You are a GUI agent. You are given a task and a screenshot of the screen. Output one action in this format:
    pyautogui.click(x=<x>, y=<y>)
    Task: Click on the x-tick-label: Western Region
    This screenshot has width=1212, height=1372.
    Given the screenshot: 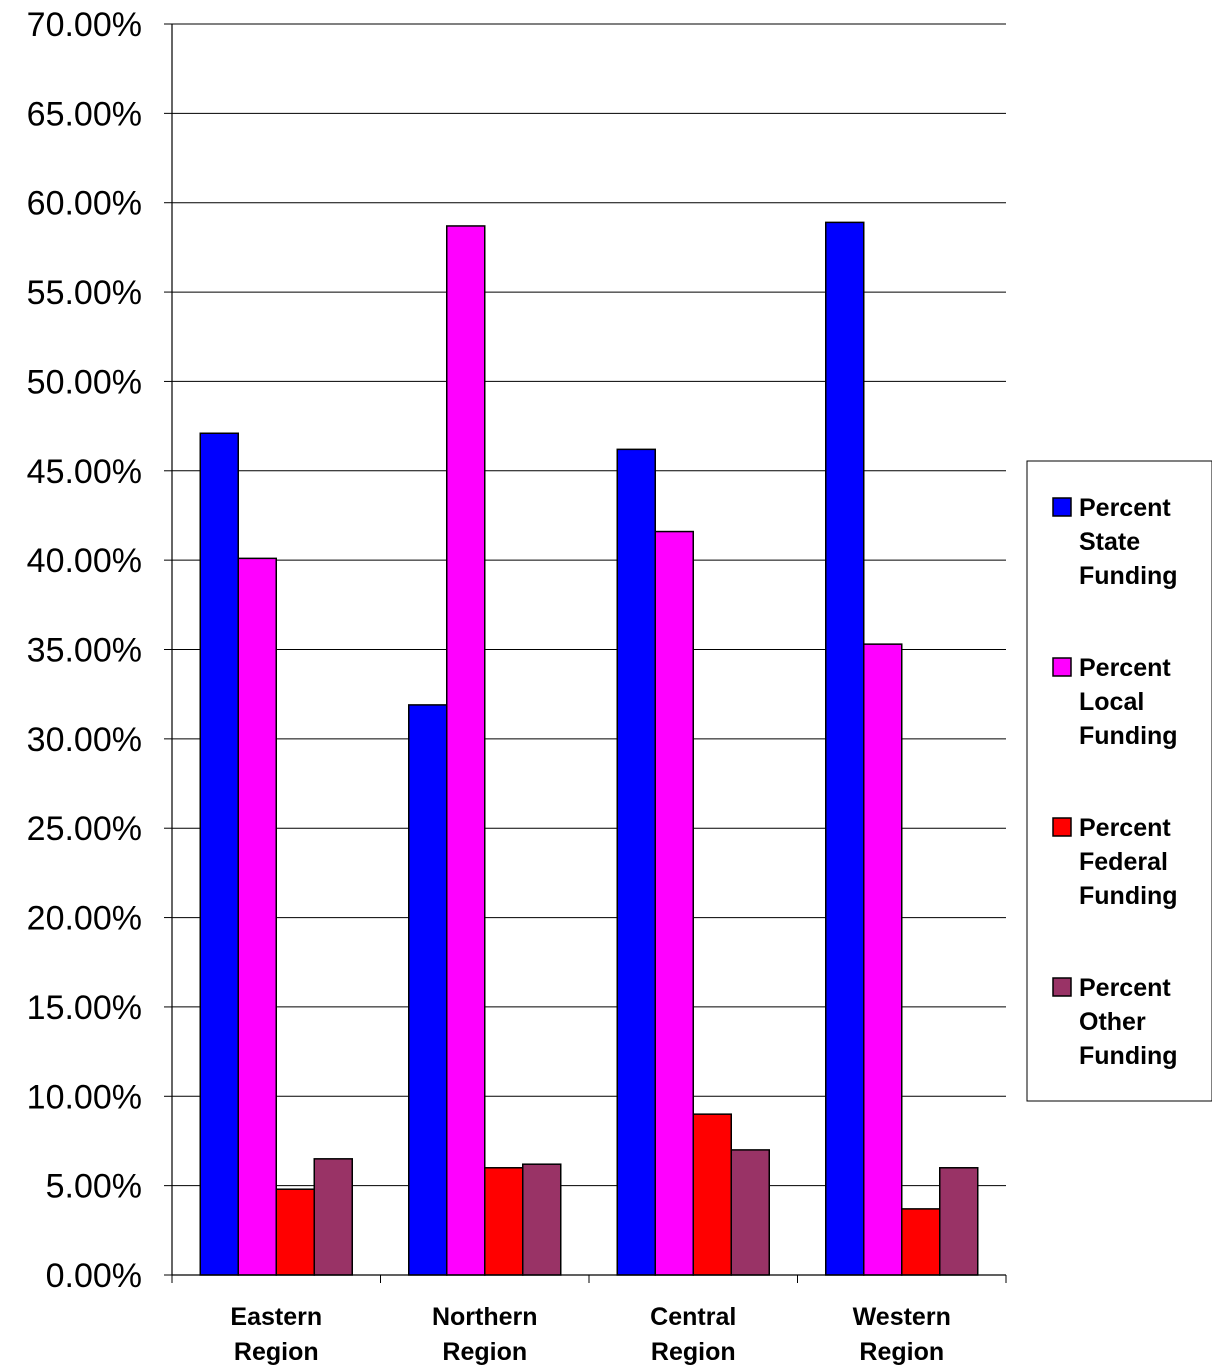 What is the action you would take?
    pyautogui.click(x=902, y=1334)
    